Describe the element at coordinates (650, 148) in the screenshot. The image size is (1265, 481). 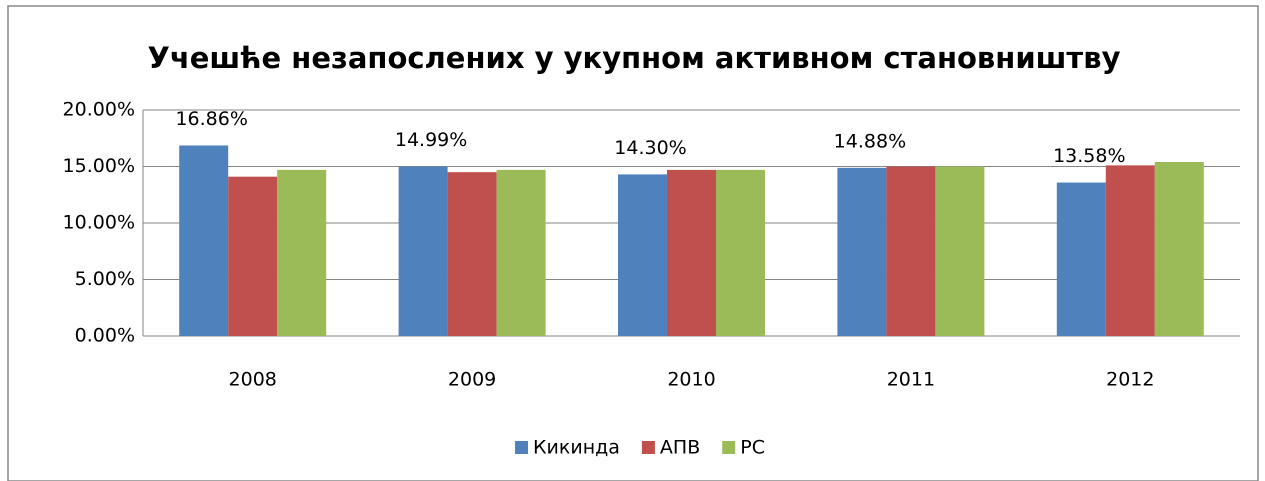
I see `data-label: 14.30%` at that location.